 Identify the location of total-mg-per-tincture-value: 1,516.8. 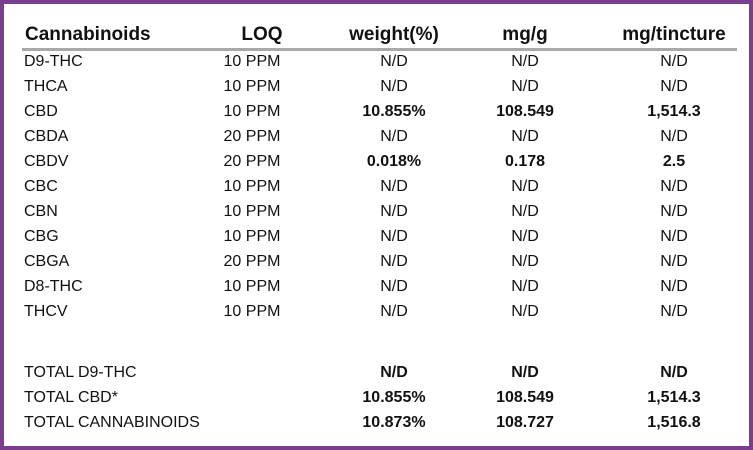
(674, 422).